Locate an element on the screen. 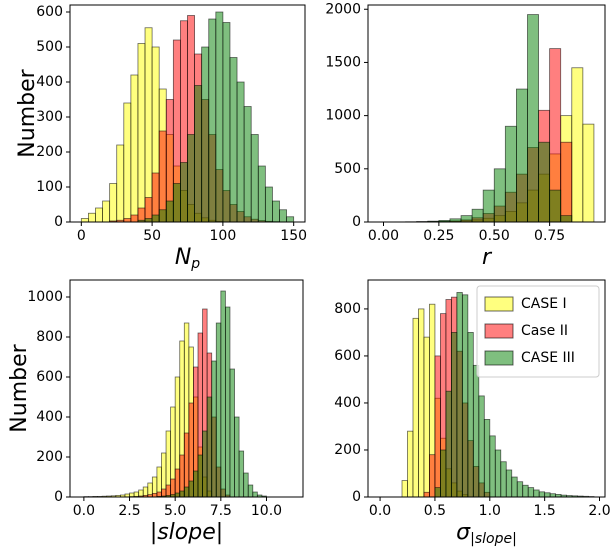 Image resolution: width=611 pixels, height=549 pixels. x-tick-label: 1.5 is located at coordinates (545, 511).